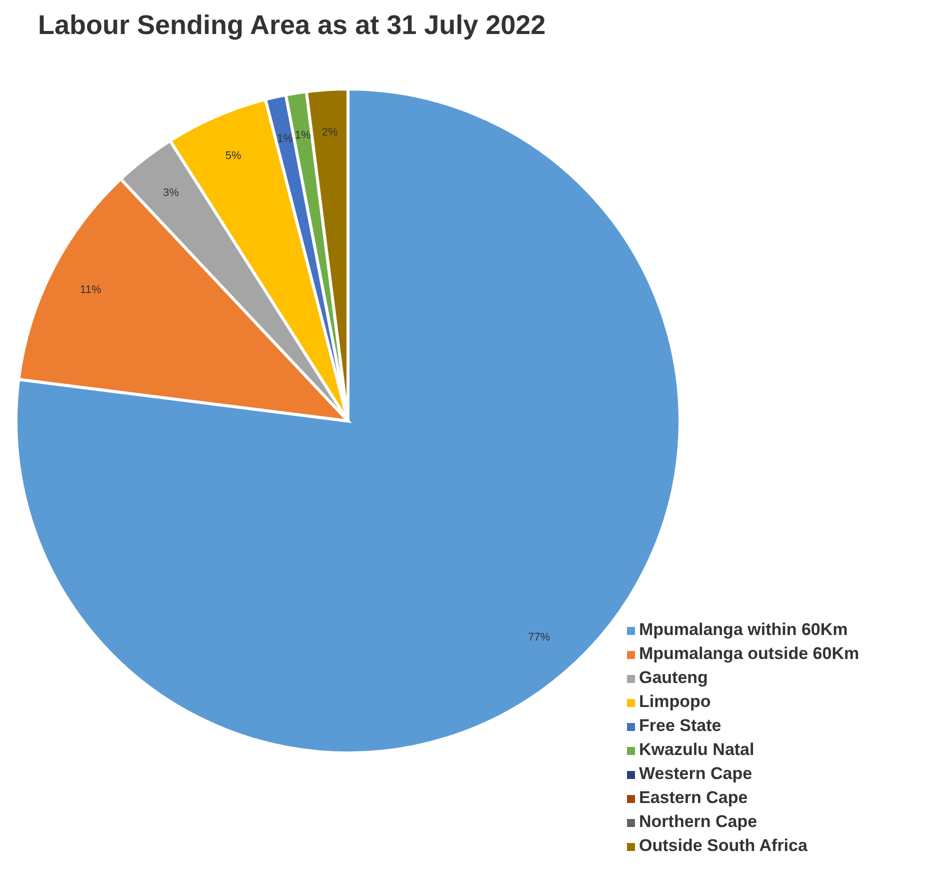 Image resolution: width=925 pixels, height=875 pixels. What do you see at coordinates (693, 797) in the screenshot?
I see `legend-label: Eastern Cape` at bounding box center [693, 797].